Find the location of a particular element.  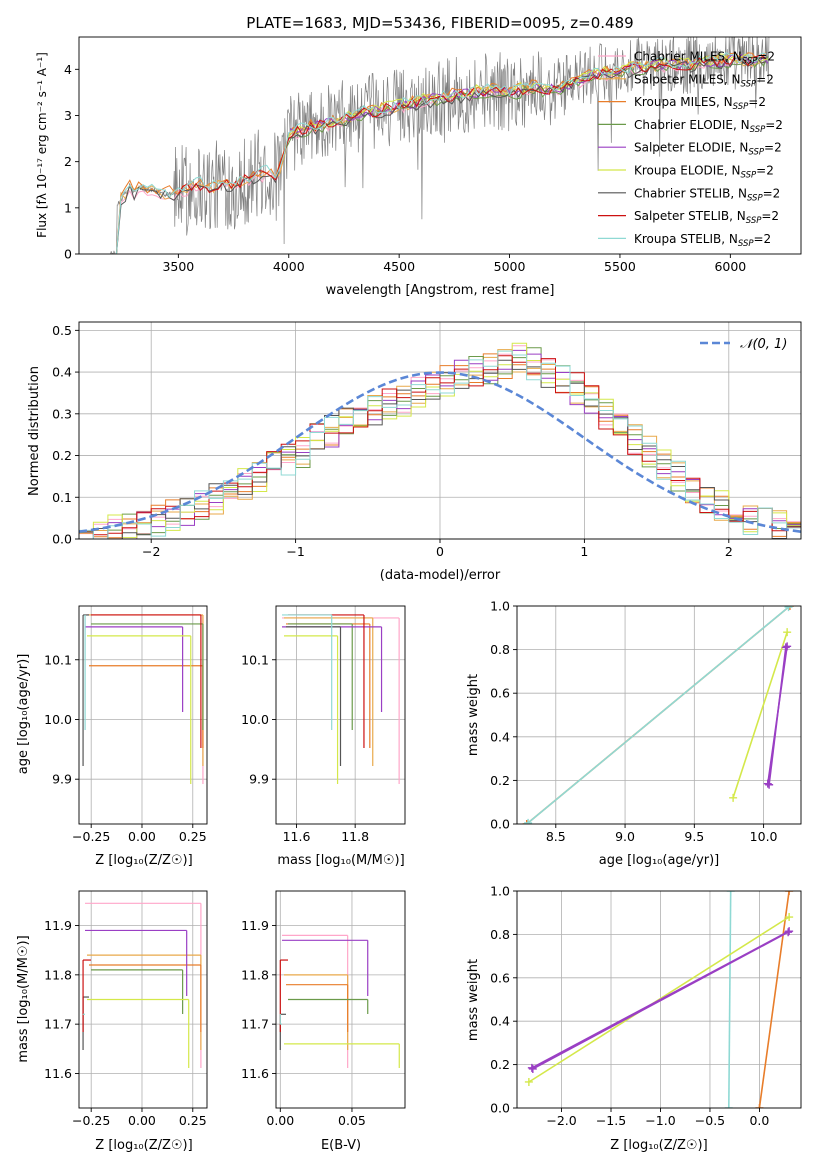

x-tick-label: −0.5 is located at coordinates (710, 1120).